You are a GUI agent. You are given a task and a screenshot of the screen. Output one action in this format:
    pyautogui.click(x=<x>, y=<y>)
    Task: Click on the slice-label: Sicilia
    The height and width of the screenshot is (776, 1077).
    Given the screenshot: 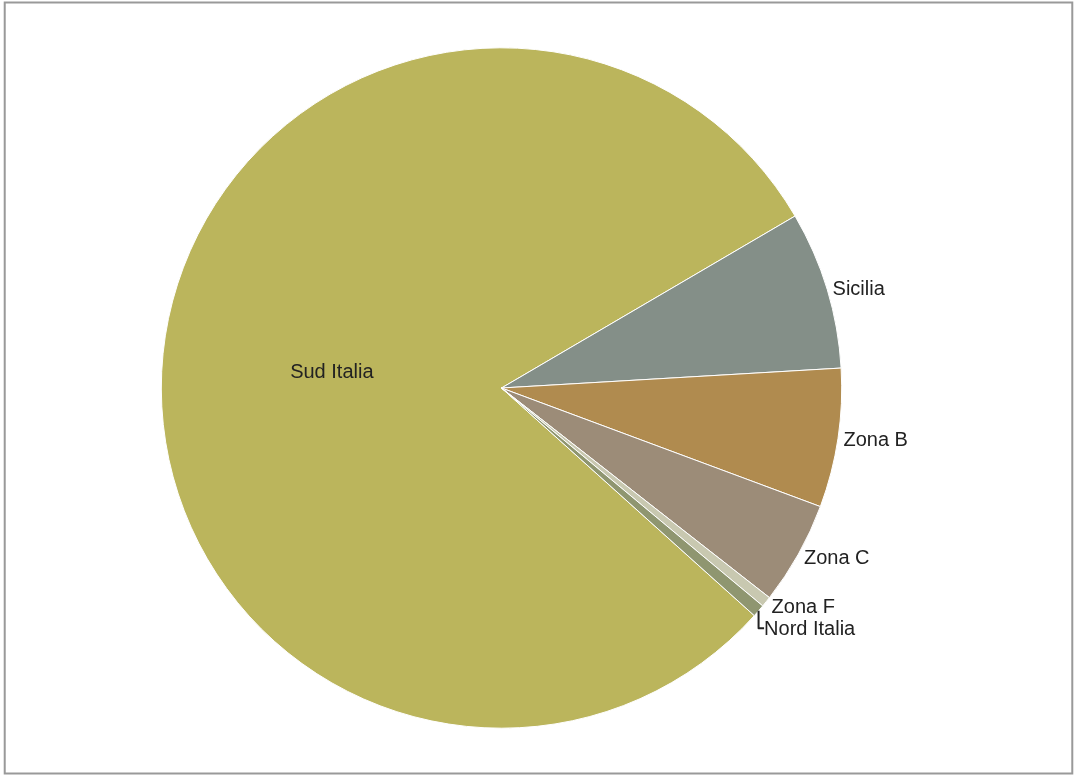 What is the action you would take?
    pyautogui.click(x=859, y=288)
    